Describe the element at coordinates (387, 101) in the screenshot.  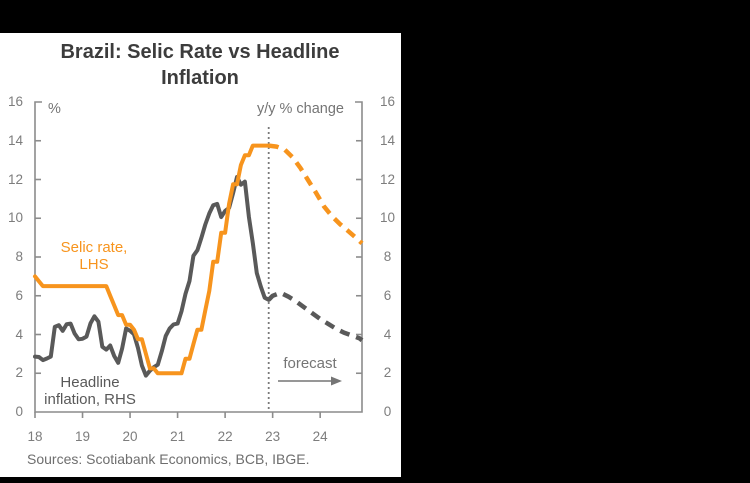
I see `right-axis-tick-label: 16` at that location.